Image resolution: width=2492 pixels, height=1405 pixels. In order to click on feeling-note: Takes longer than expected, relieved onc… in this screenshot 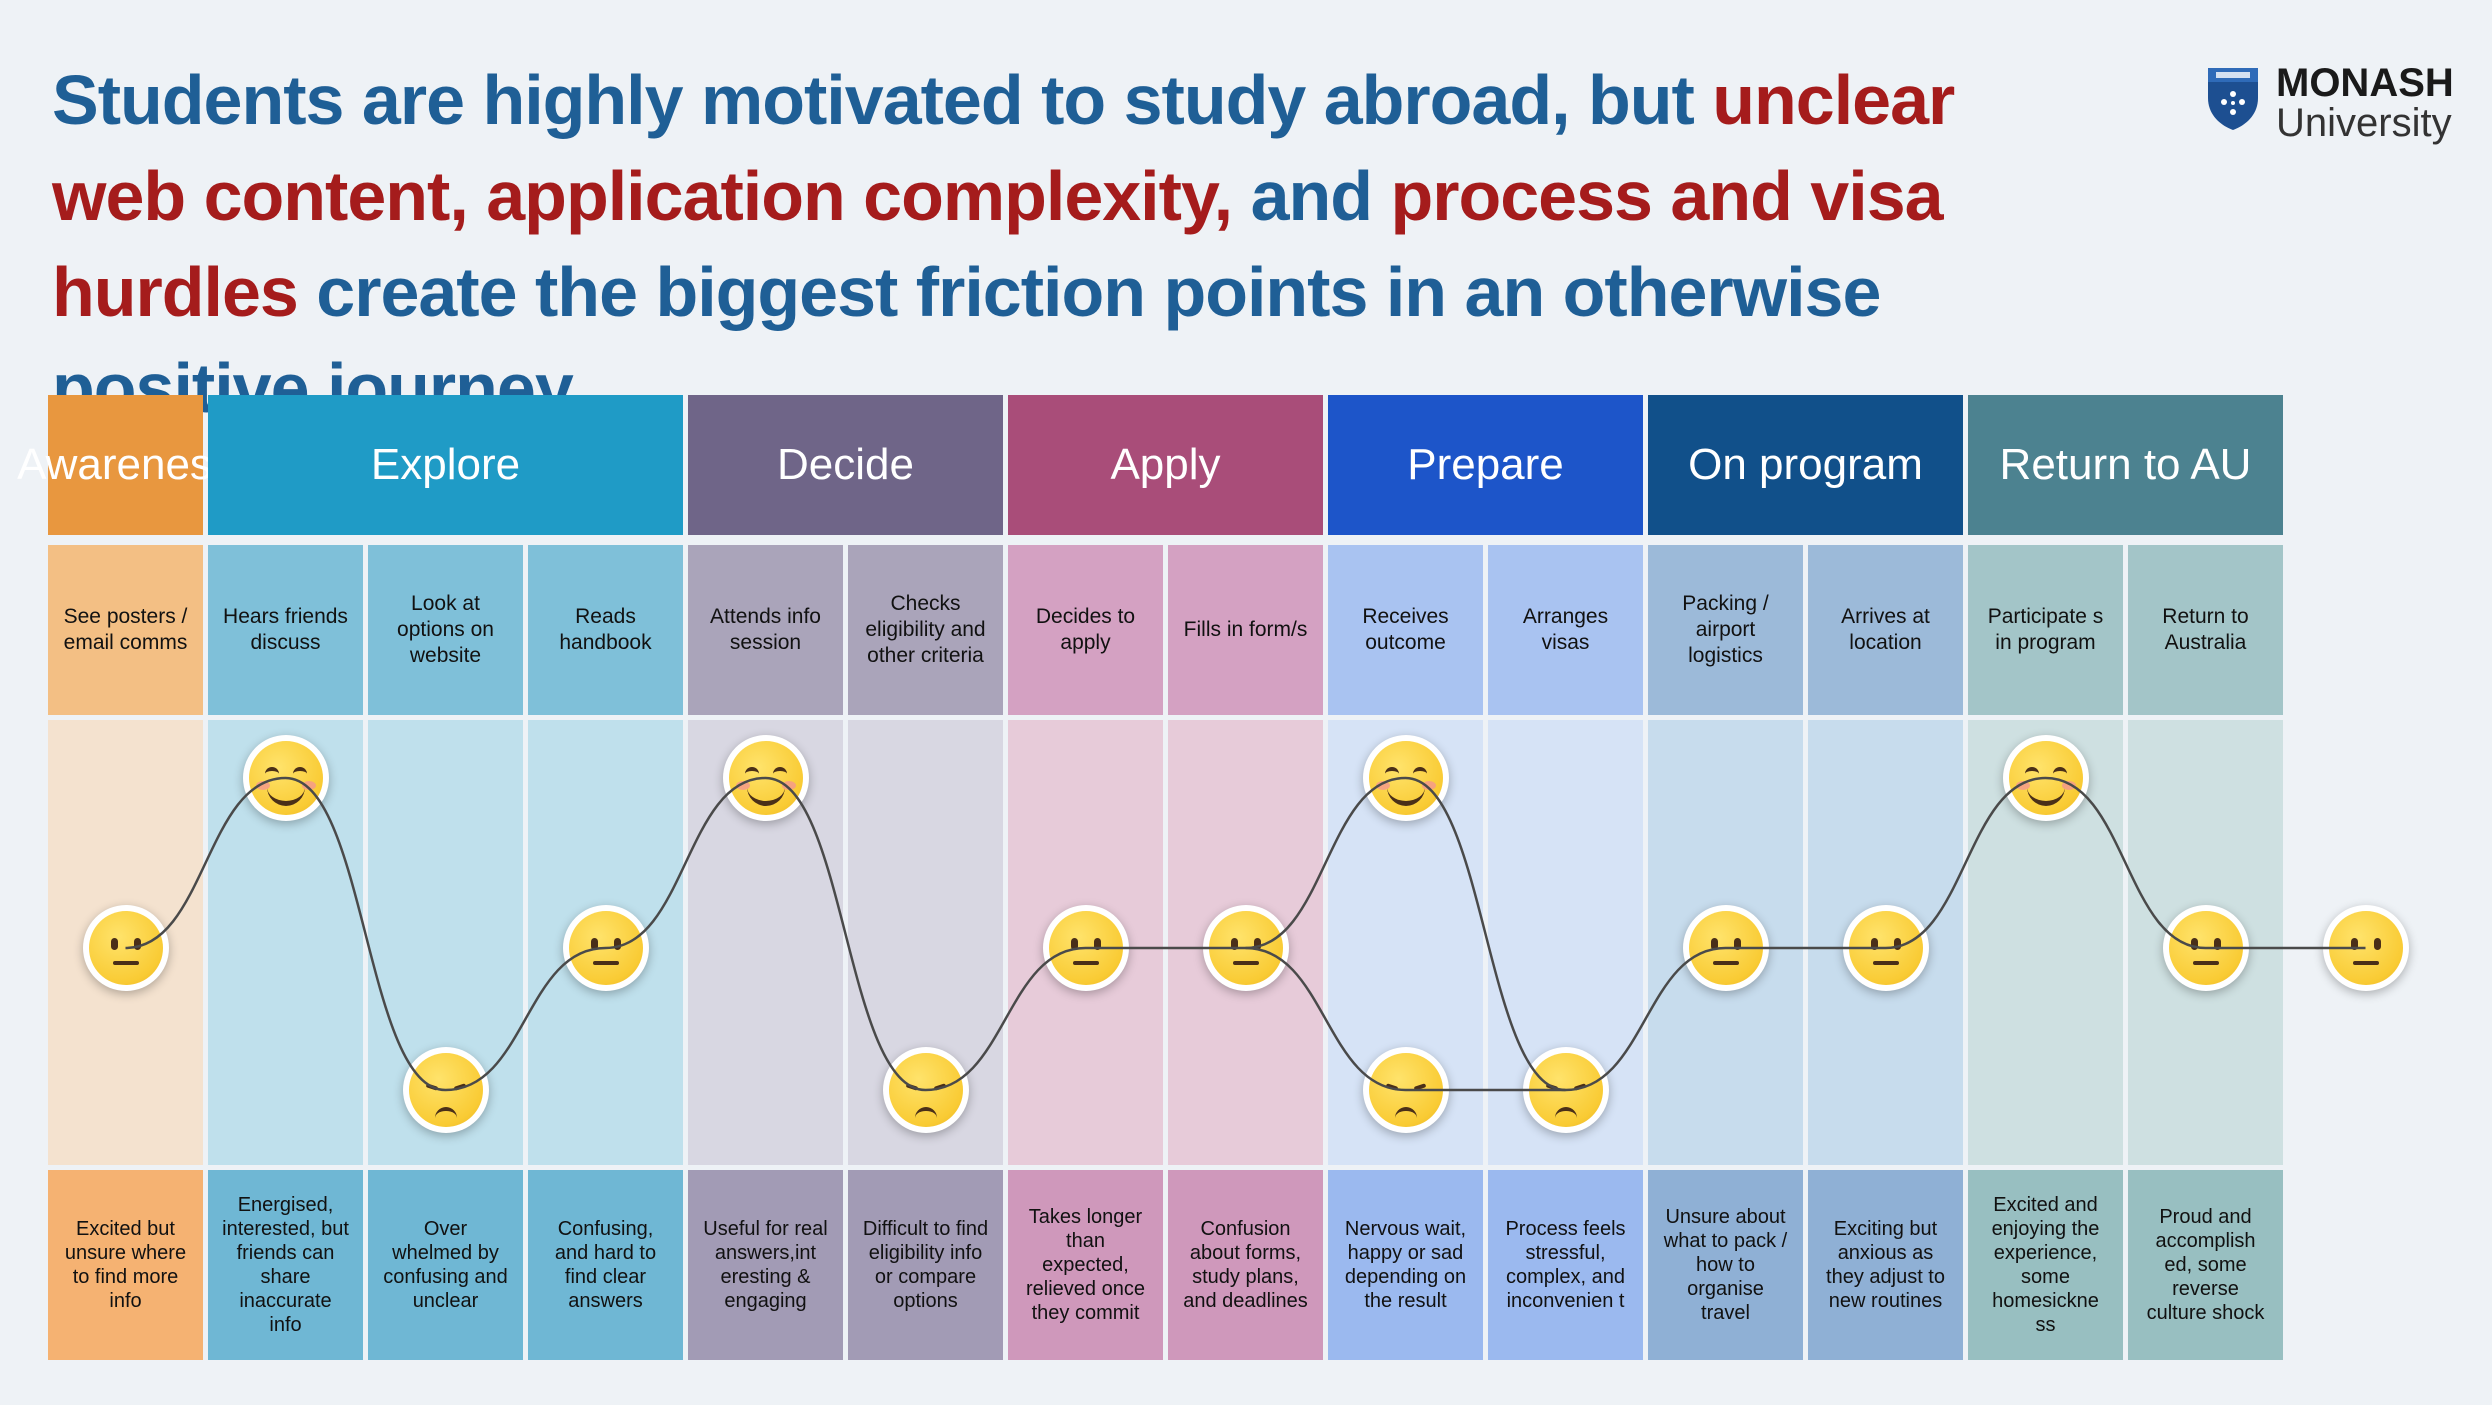, I will do `click(1085, 1265)`.